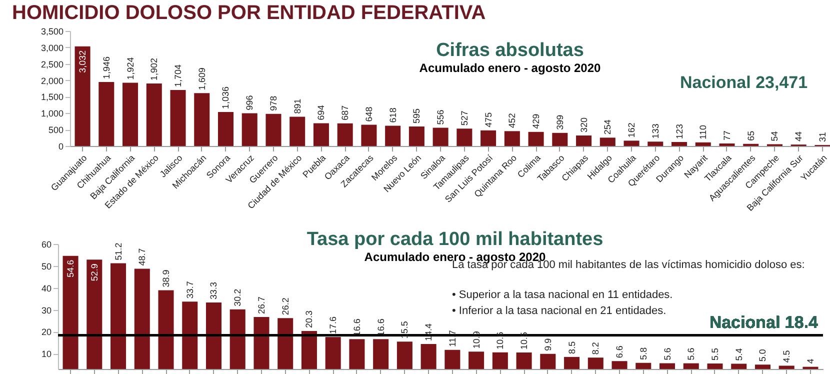  Describe the element at coordinates (715, 354) in the screenshot. I see `data-label: 5.5` at that location.